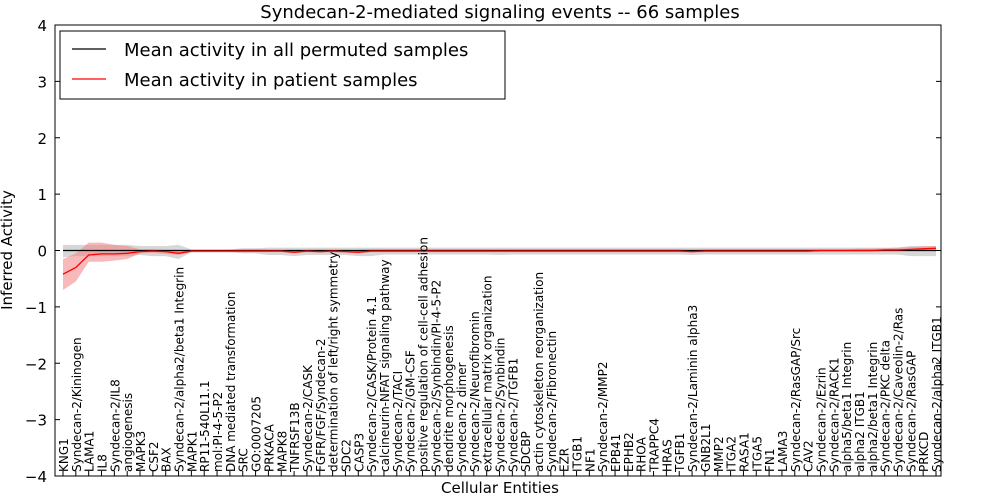 Image resolution: width=1000 pixels, height=500 pixels. I want to click on x-tick-label: alpha2 ITGB1, so click(860, 431).